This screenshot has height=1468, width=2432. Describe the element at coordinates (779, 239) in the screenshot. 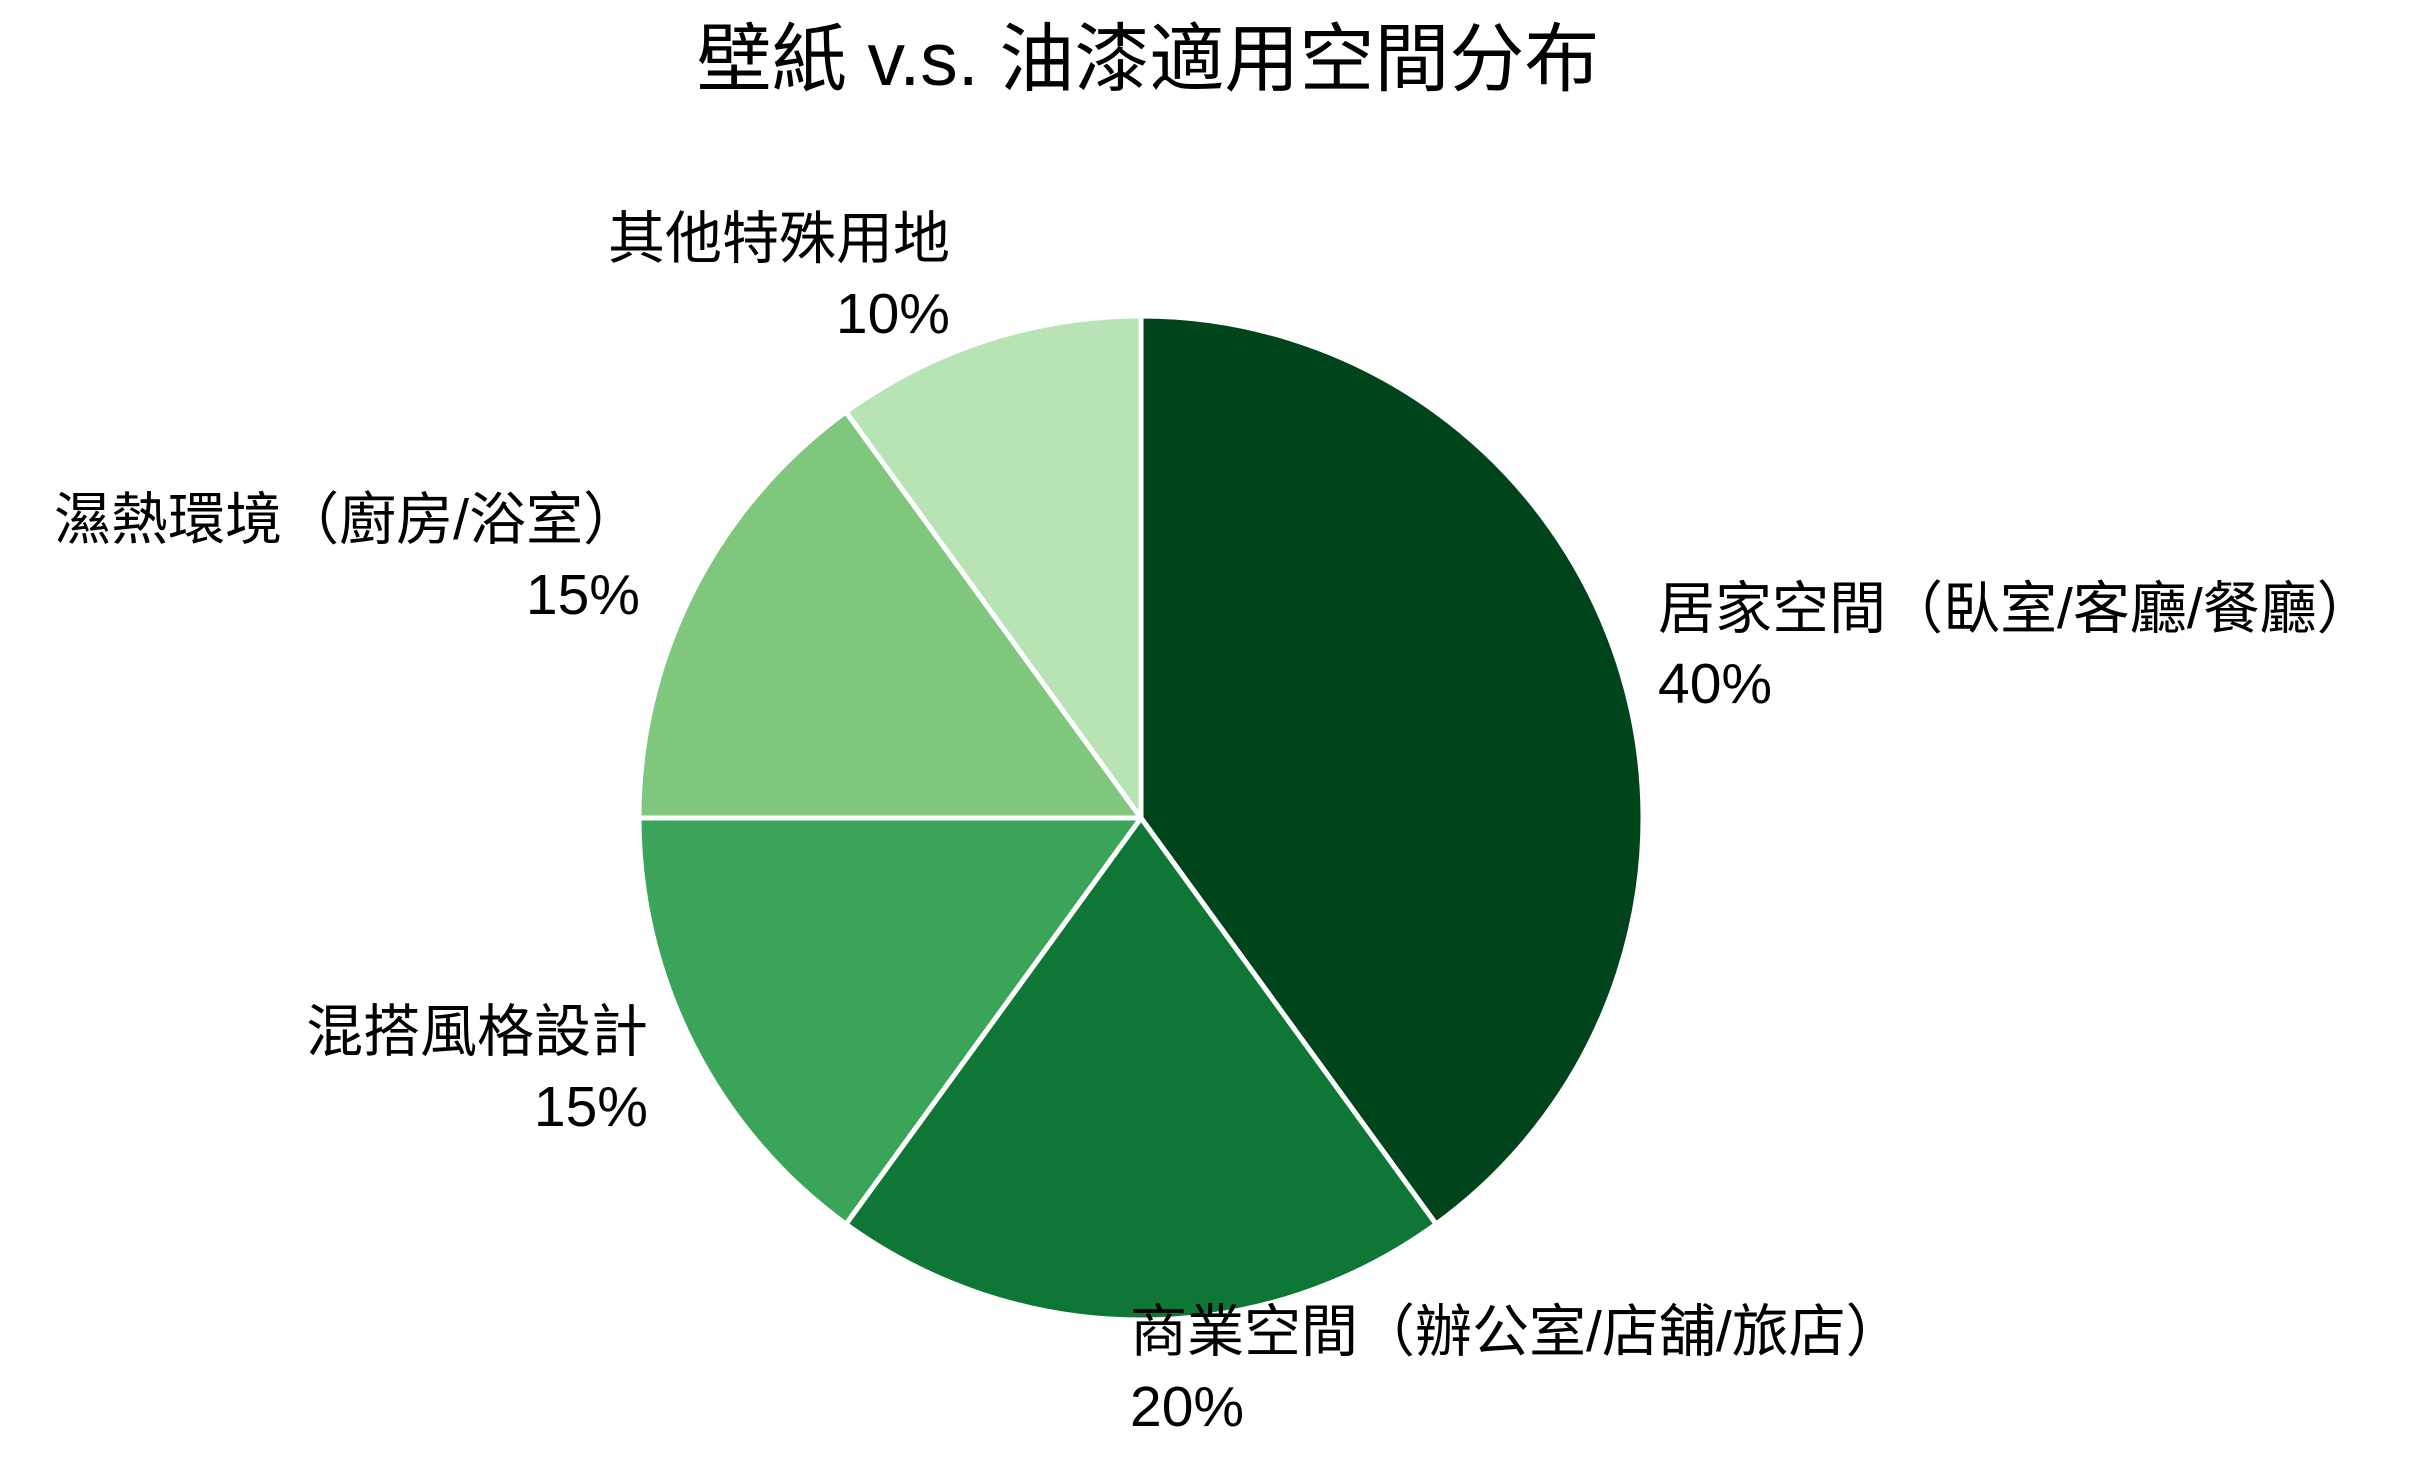

I see `slice-label-other-text: 其他特殊用地` at that location.